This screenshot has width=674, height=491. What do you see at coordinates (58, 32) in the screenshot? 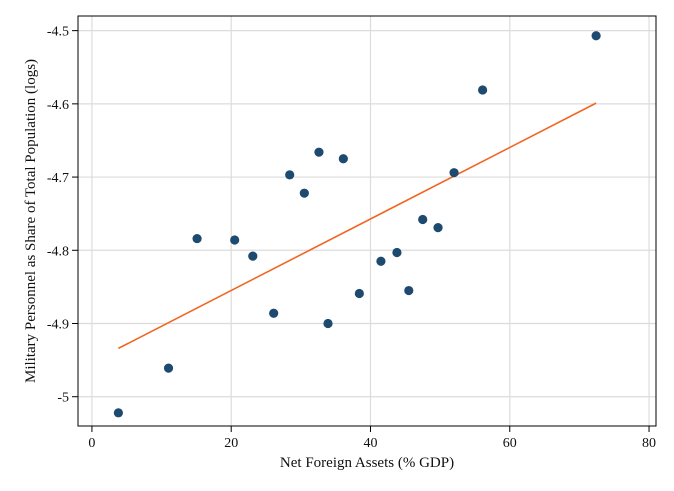
I see `y-tick-label: -4.5` at bounding box center [58, 32].